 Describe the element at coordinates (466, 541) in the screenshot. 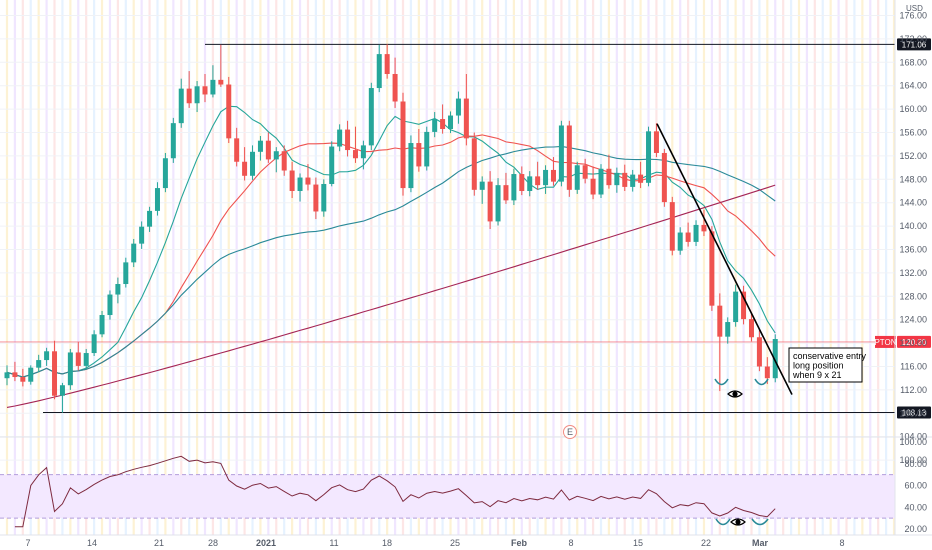

I see `time-axis: 7 14 21 28 2021 11 18 25 Feb 8 15 22 Mar 8` at that location.